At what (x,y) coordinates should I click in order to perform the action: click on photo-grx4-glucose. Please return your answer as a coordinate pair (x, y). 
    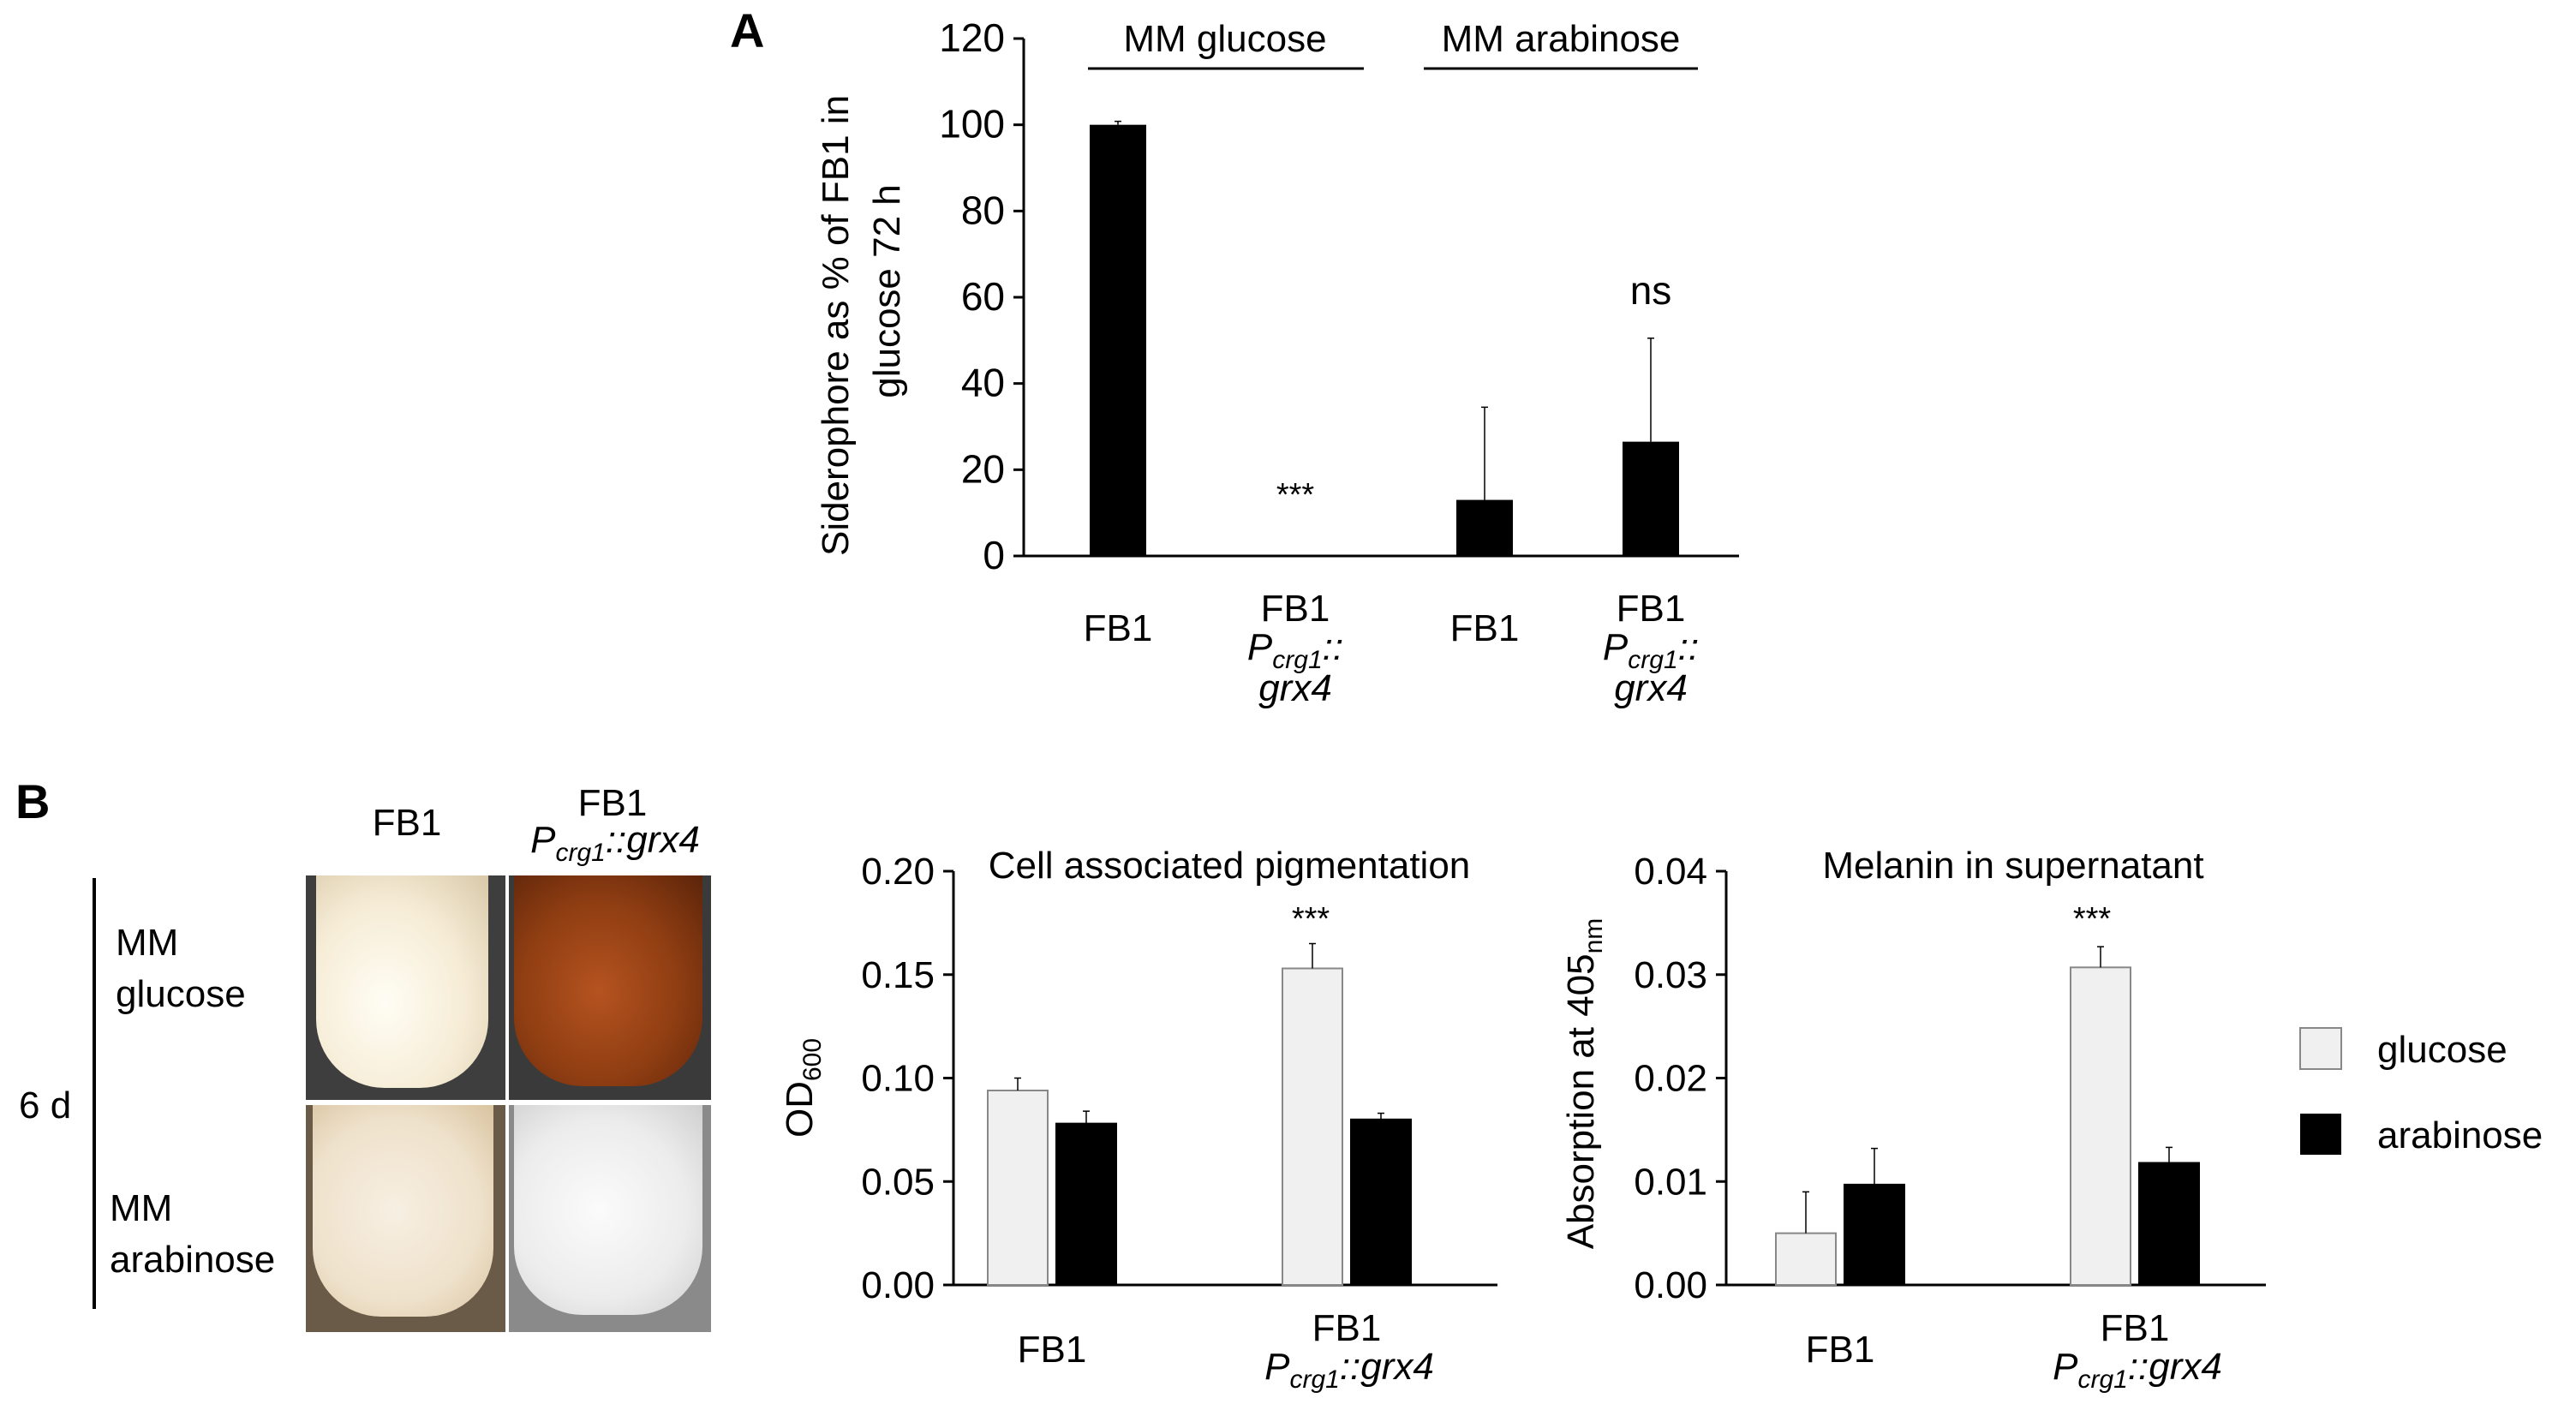
    Looking at the image, I should click on (610, 987).